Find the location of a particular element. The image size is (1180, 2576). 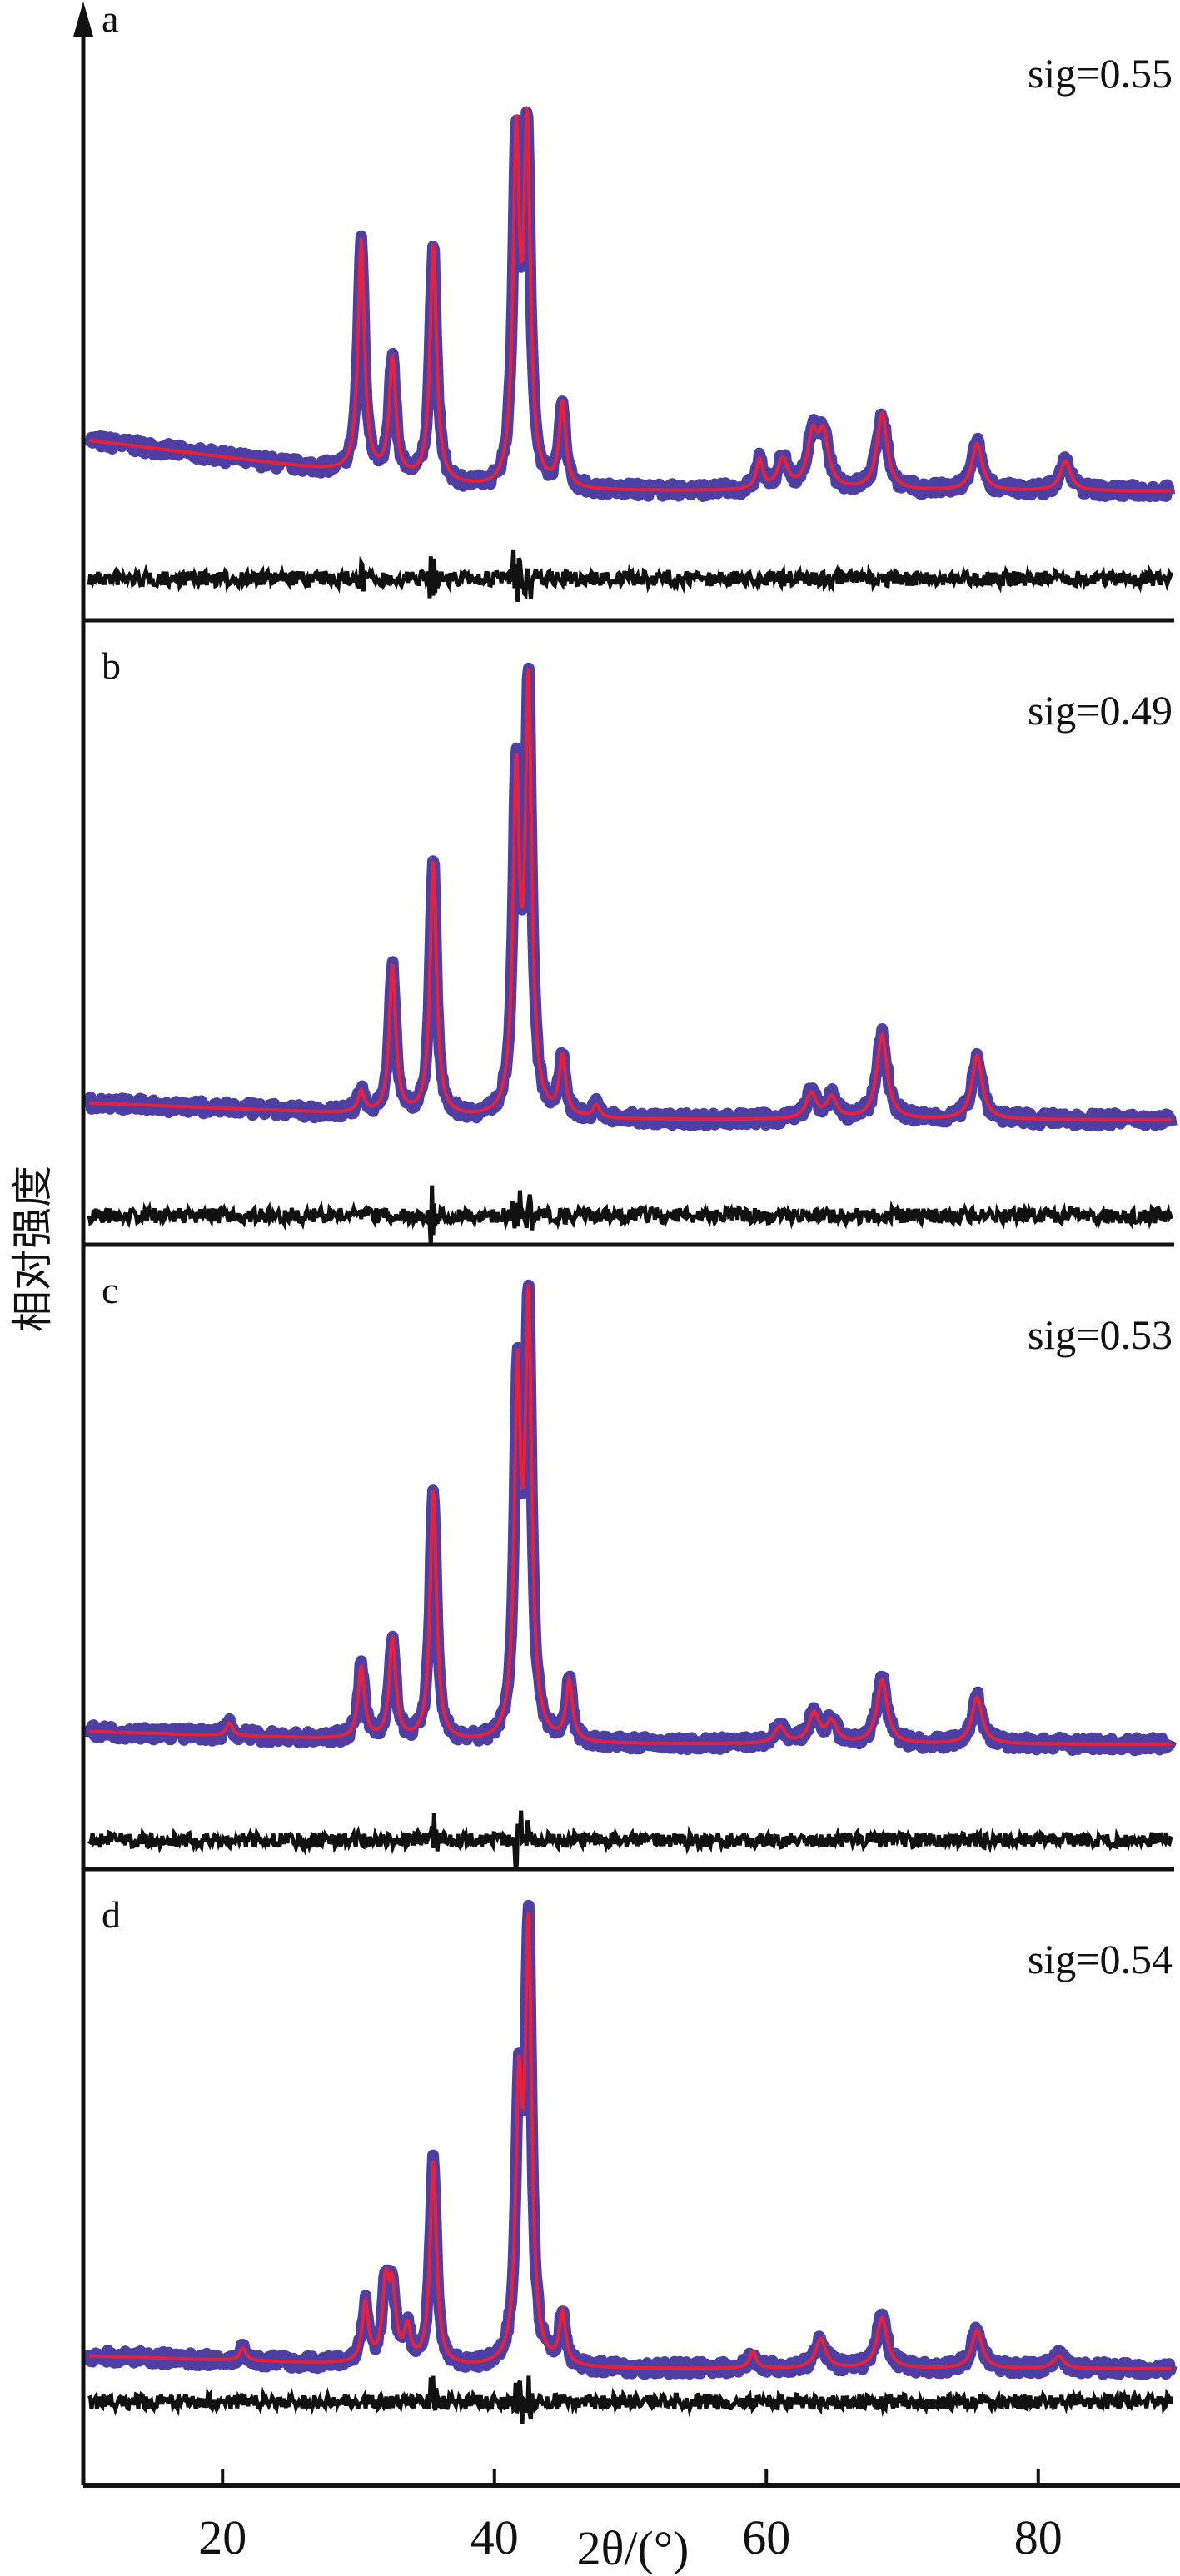

x-tick-label: 60 is located at coordinates (766, 2537).